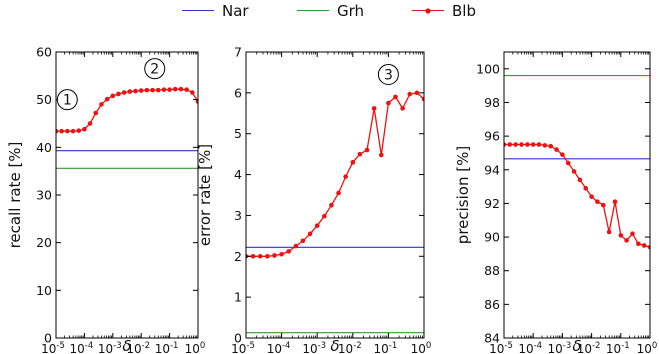 The image size is (659, 354). Describe the element at coordinates (428, 11) in the screenshot. I see `legend-marker-blb` at that location.